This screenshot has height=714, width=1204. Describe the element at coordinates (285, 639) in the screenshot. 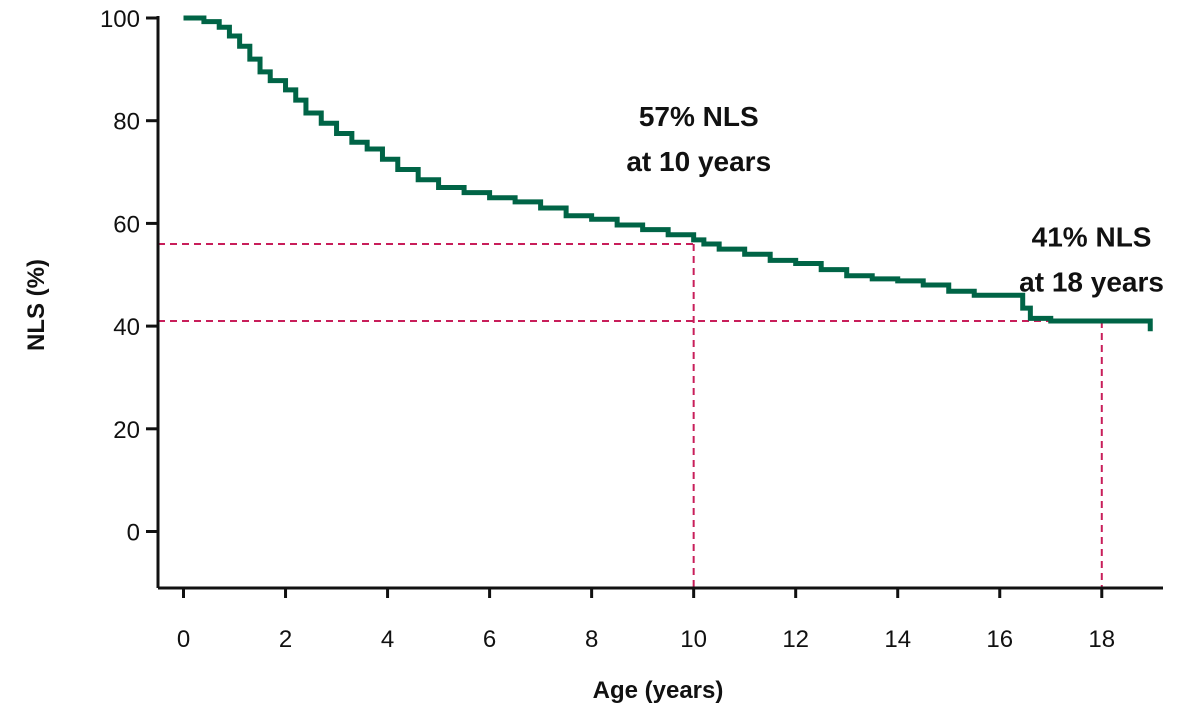

I see `x-tick-label: 2` at that location.